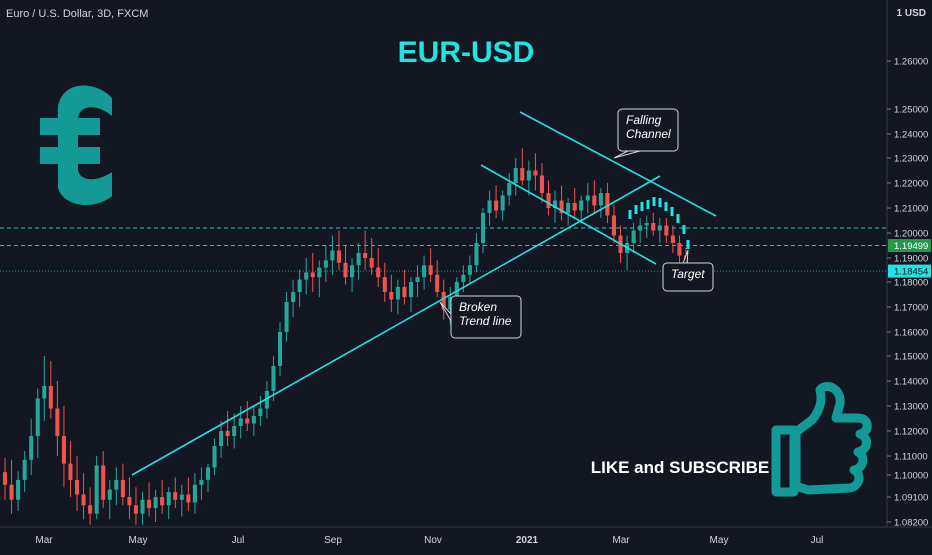  Describe the element at coordinates (485, 321) in the screenshot. I see `broken-trendline-callout-text: Trend line` at that location.